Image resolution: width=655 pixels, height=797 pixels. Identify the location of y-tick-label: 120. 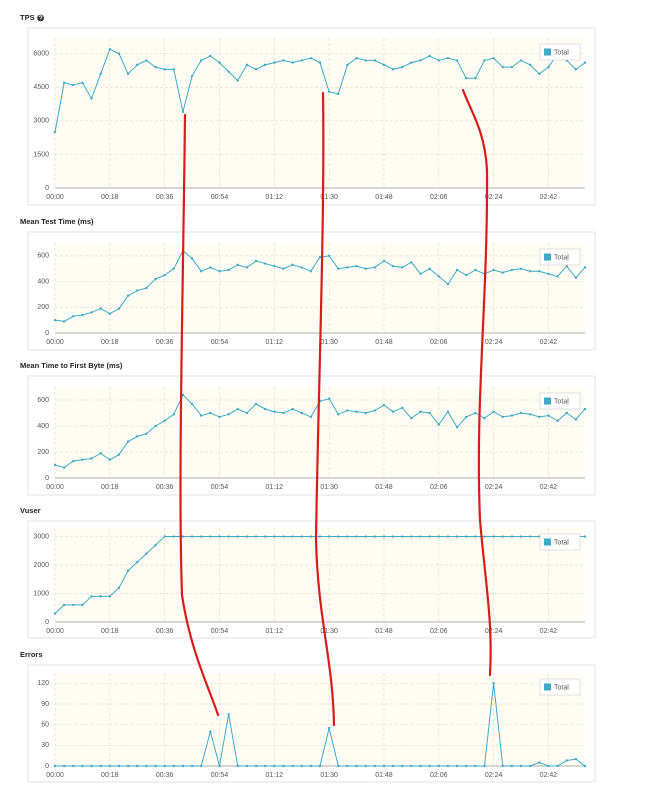
(43, 683).